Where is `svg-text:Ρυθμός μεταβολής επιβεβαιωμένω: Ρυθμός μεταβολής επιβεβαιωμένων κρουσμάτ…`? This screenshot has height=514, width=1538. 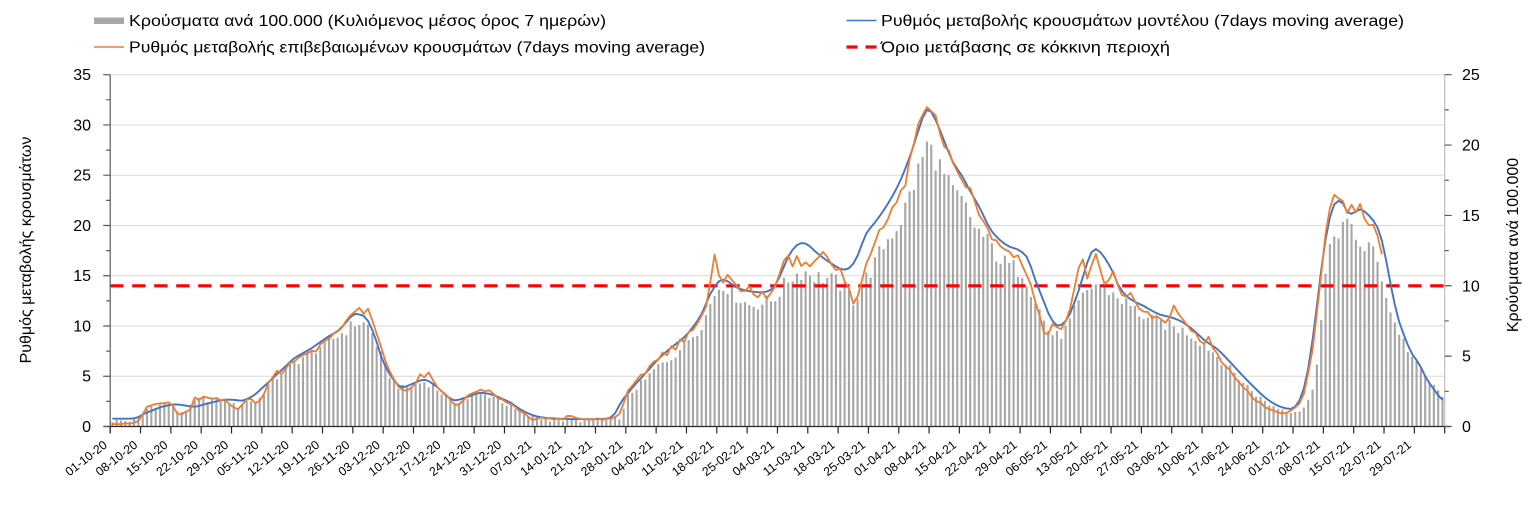 svg-text:Ρυθμός μεταβολής επιβεβαιωμένω: Ρυθμός μεταβολής επιβεβαιωμένων κρουσμάτ… is located at coordinates (417, 48).